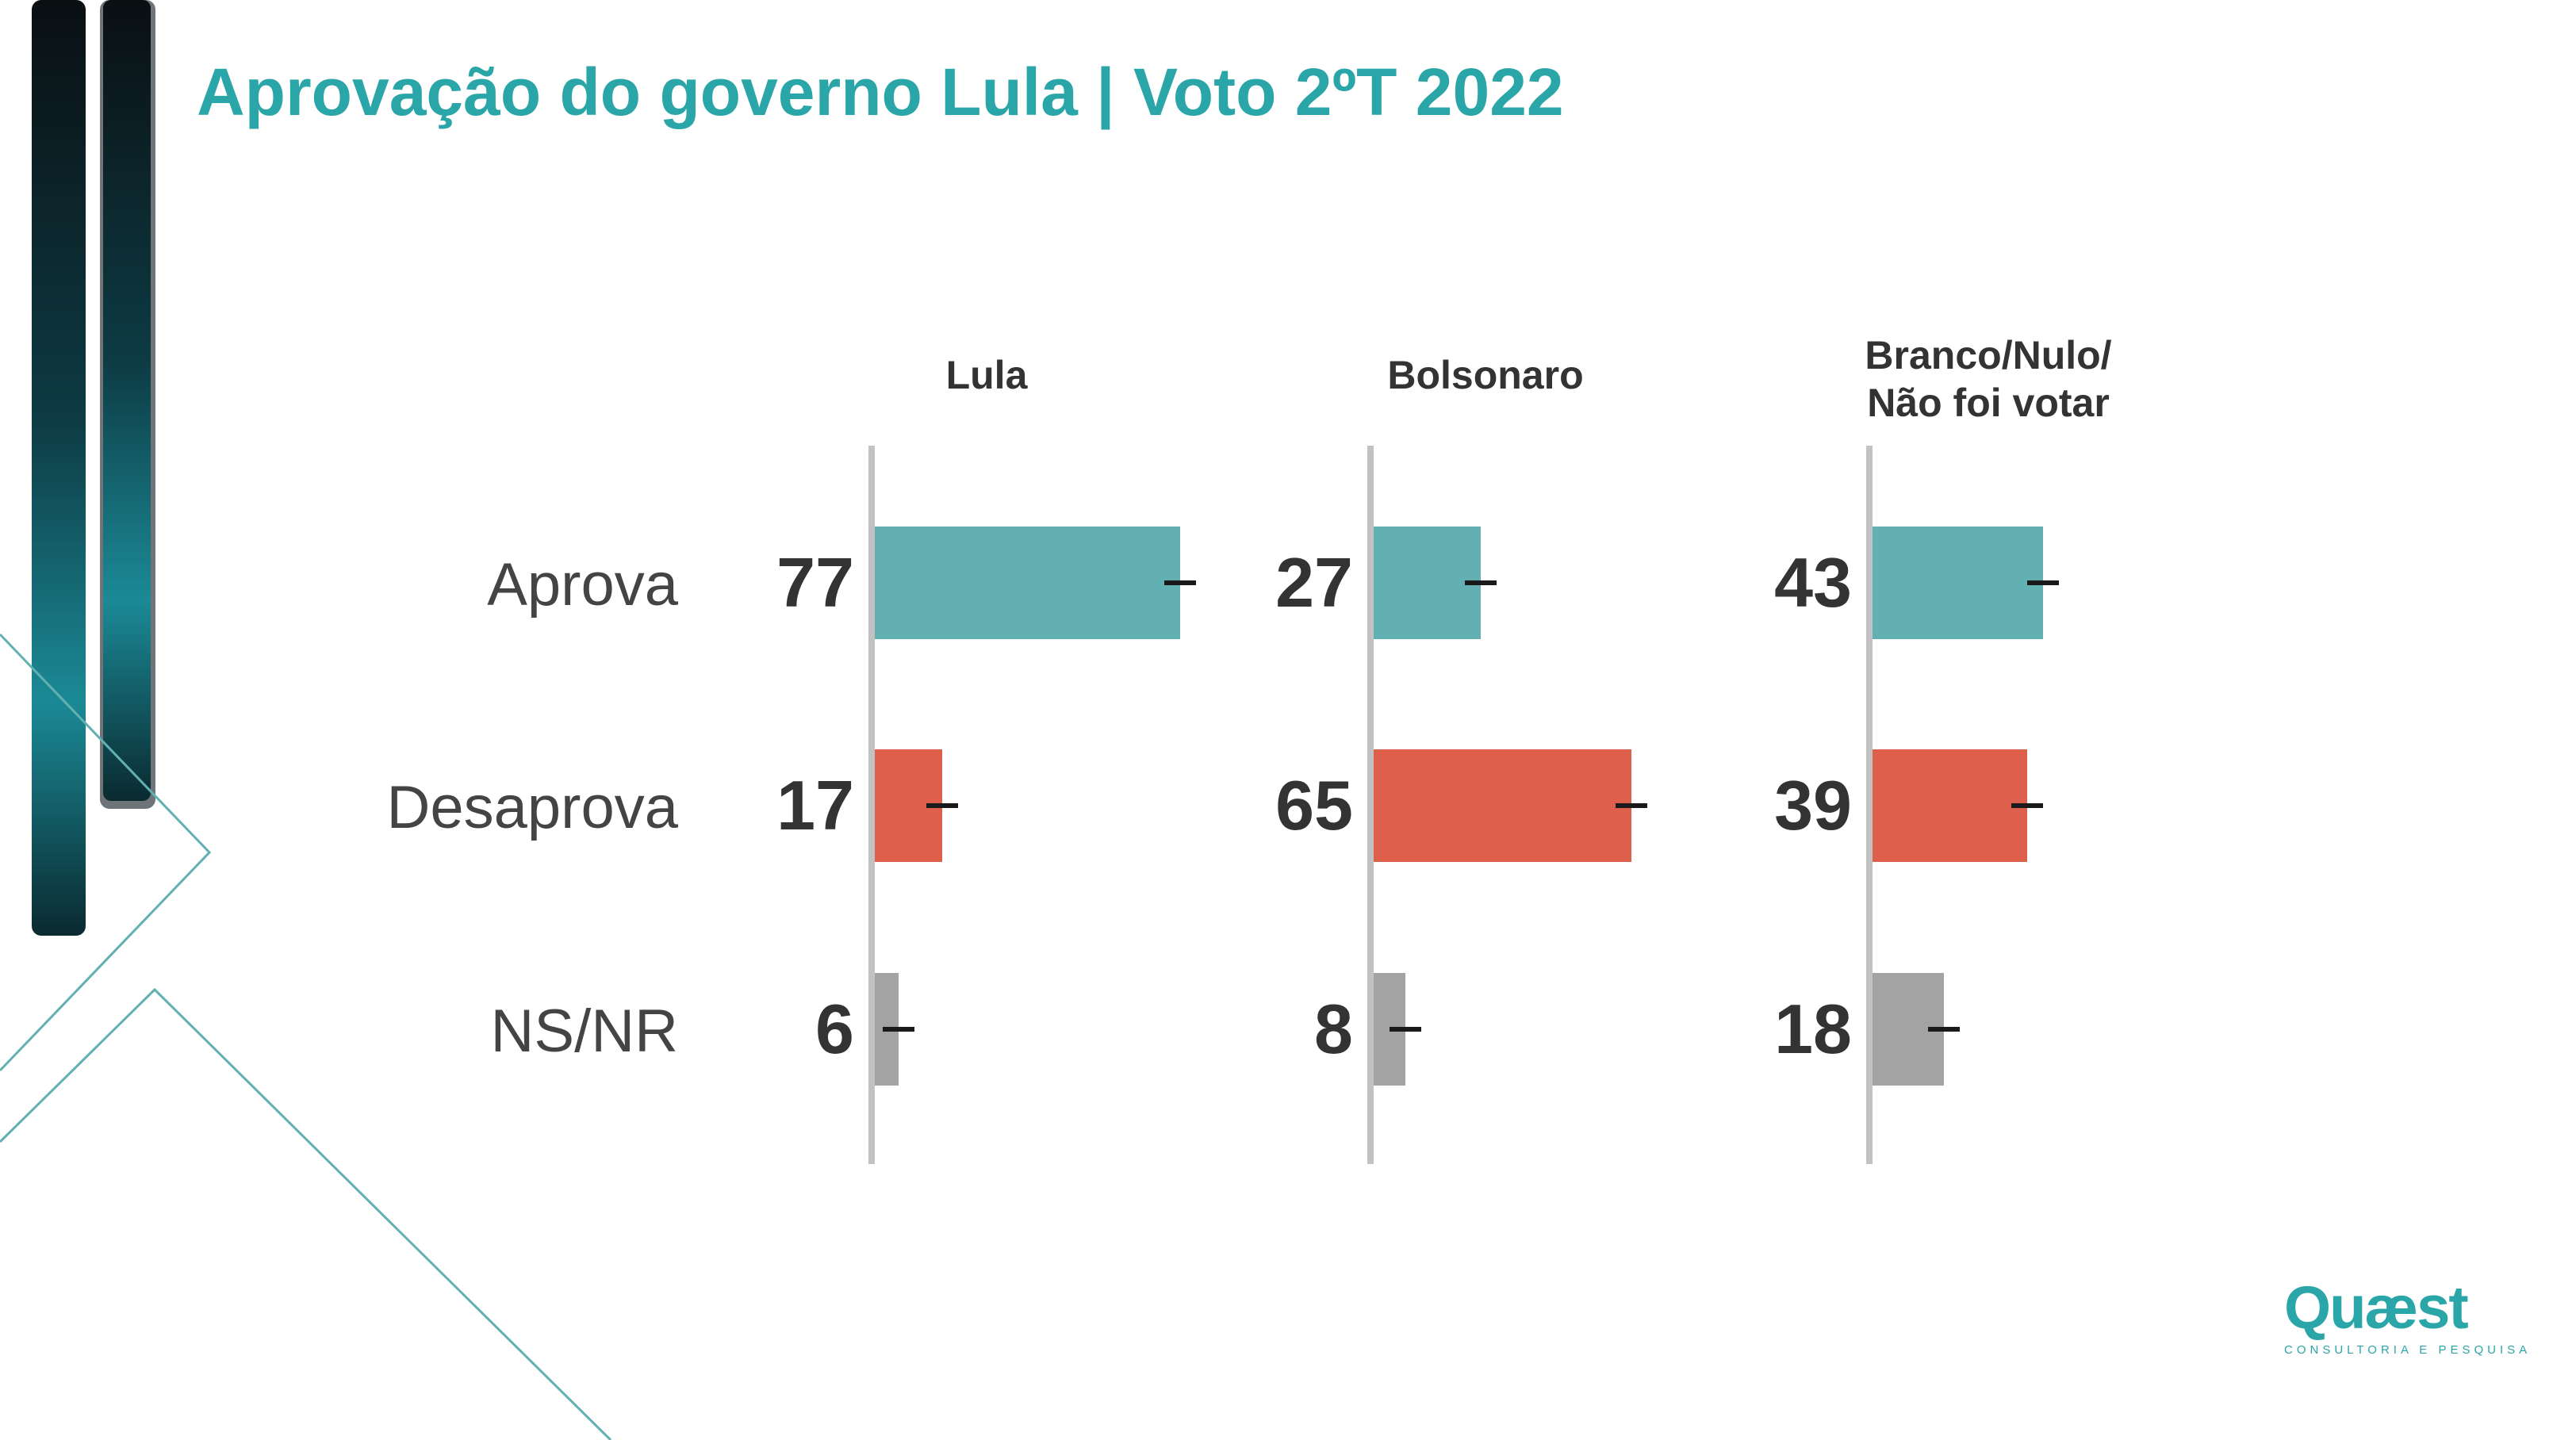 The height and width of the screenshot is (1440, 2576). What do you see at coordinates (532, 807) in the screenshot?
I see `category-label-1: Desaprova` at bounding box center [532, 807].